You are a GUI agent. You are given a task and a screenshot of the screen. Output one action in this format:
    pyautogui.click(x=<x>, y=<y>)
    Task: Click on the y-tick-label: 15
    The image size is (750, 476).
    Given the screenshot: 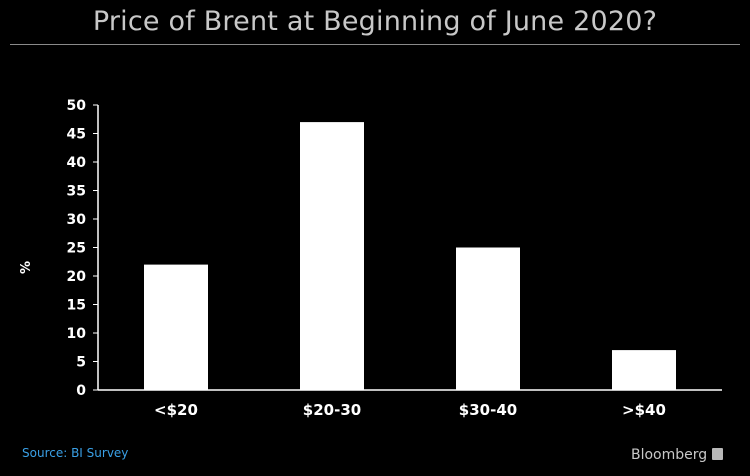 What is the action you would take?
    pyautogui.click(x=76, y=306)
    